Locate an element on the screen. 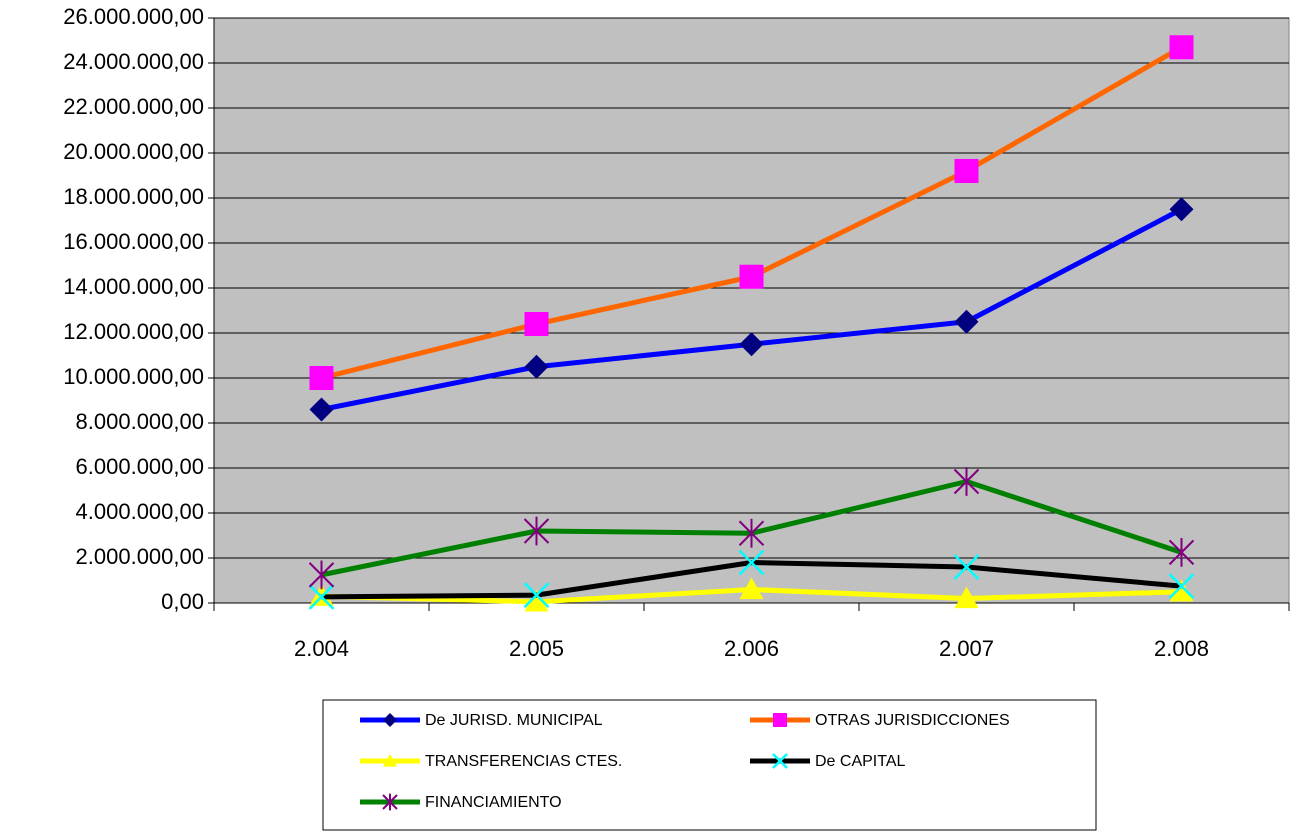 The height and width of the screenshot is (833, 1291). x-tick-label: 2.006 is located at coordinates (751, 648).